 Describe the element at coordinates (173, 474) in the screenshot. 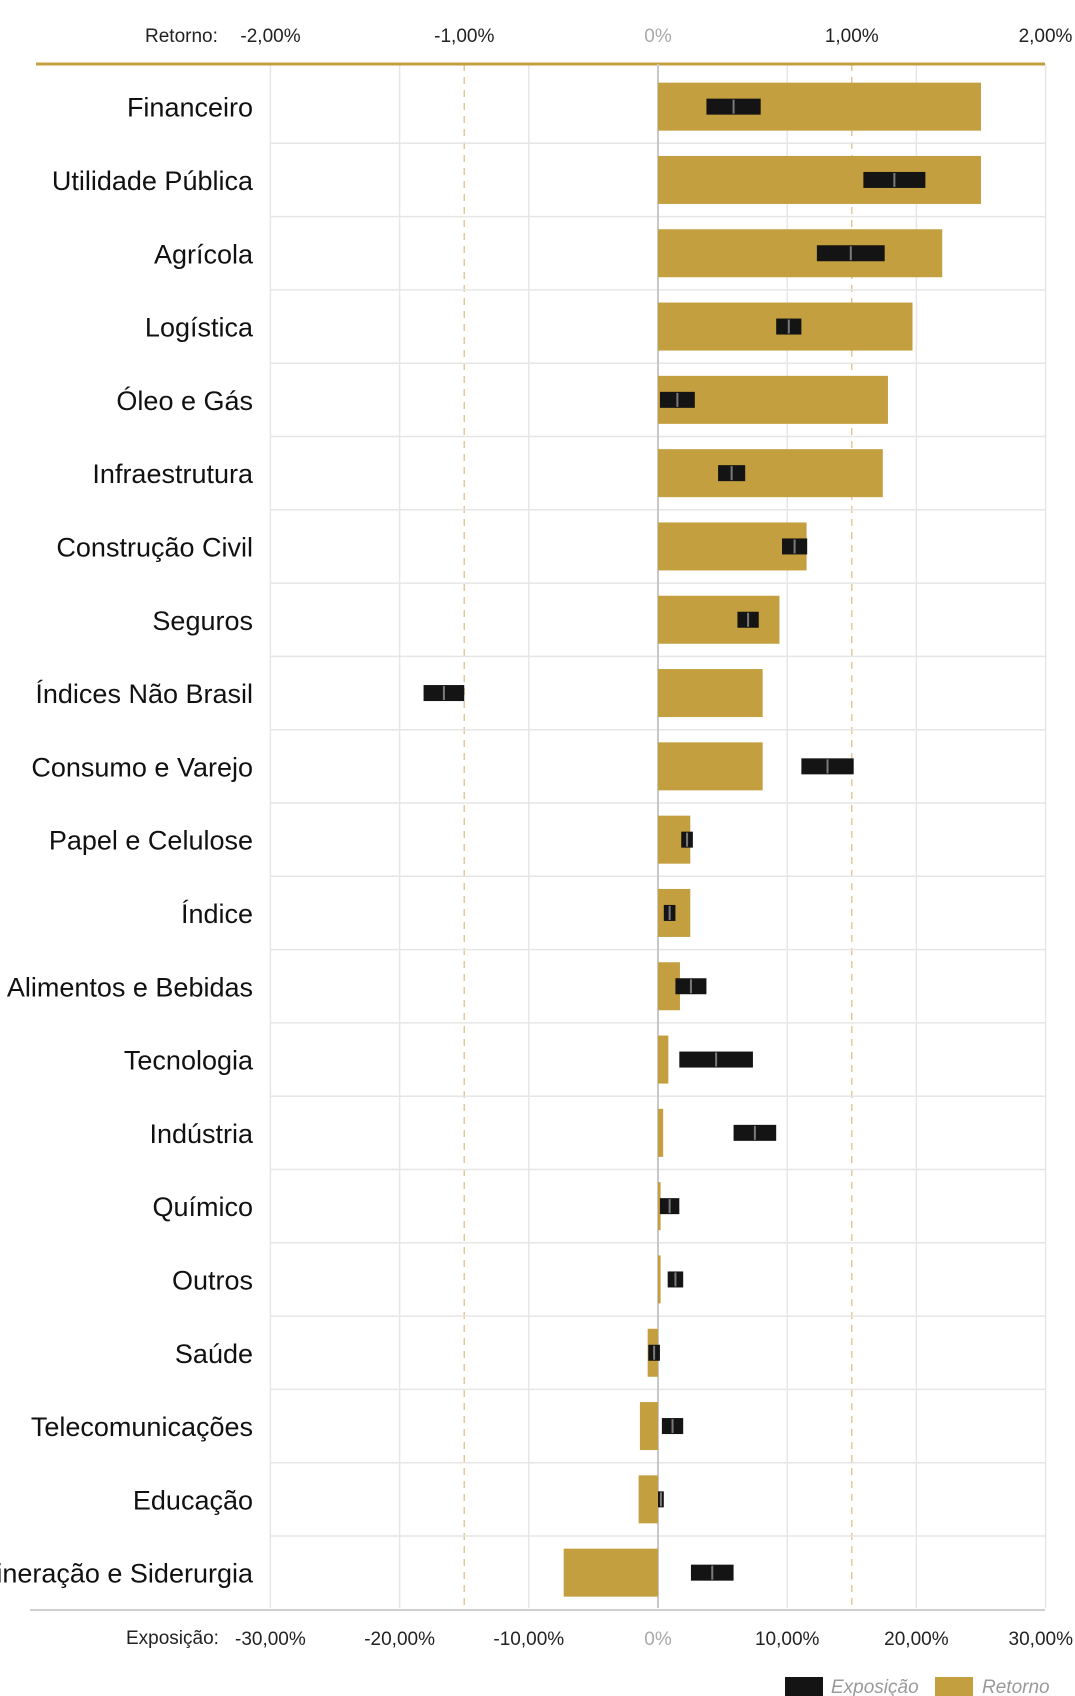

I see `category-label: Infraestrutura` at that location.